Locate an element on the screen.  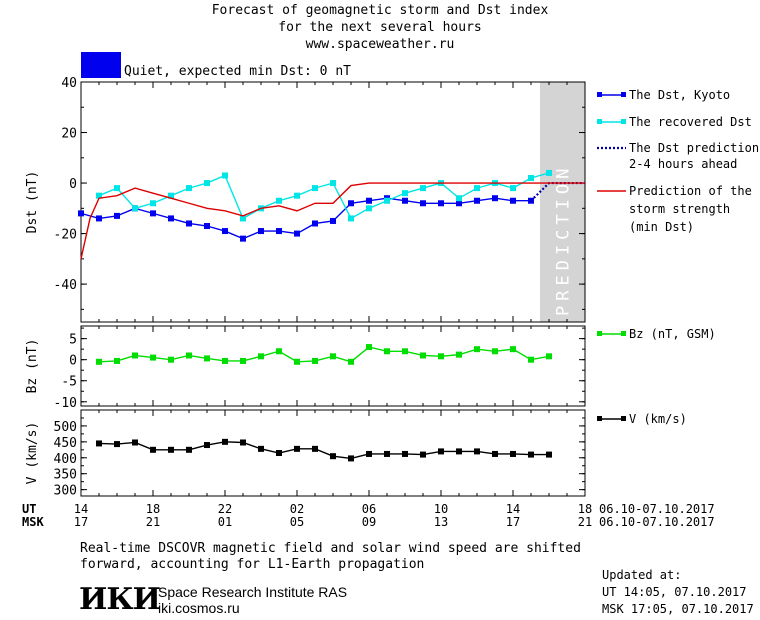
msk-tick-label: 09 is located at coordinates (369, 522).